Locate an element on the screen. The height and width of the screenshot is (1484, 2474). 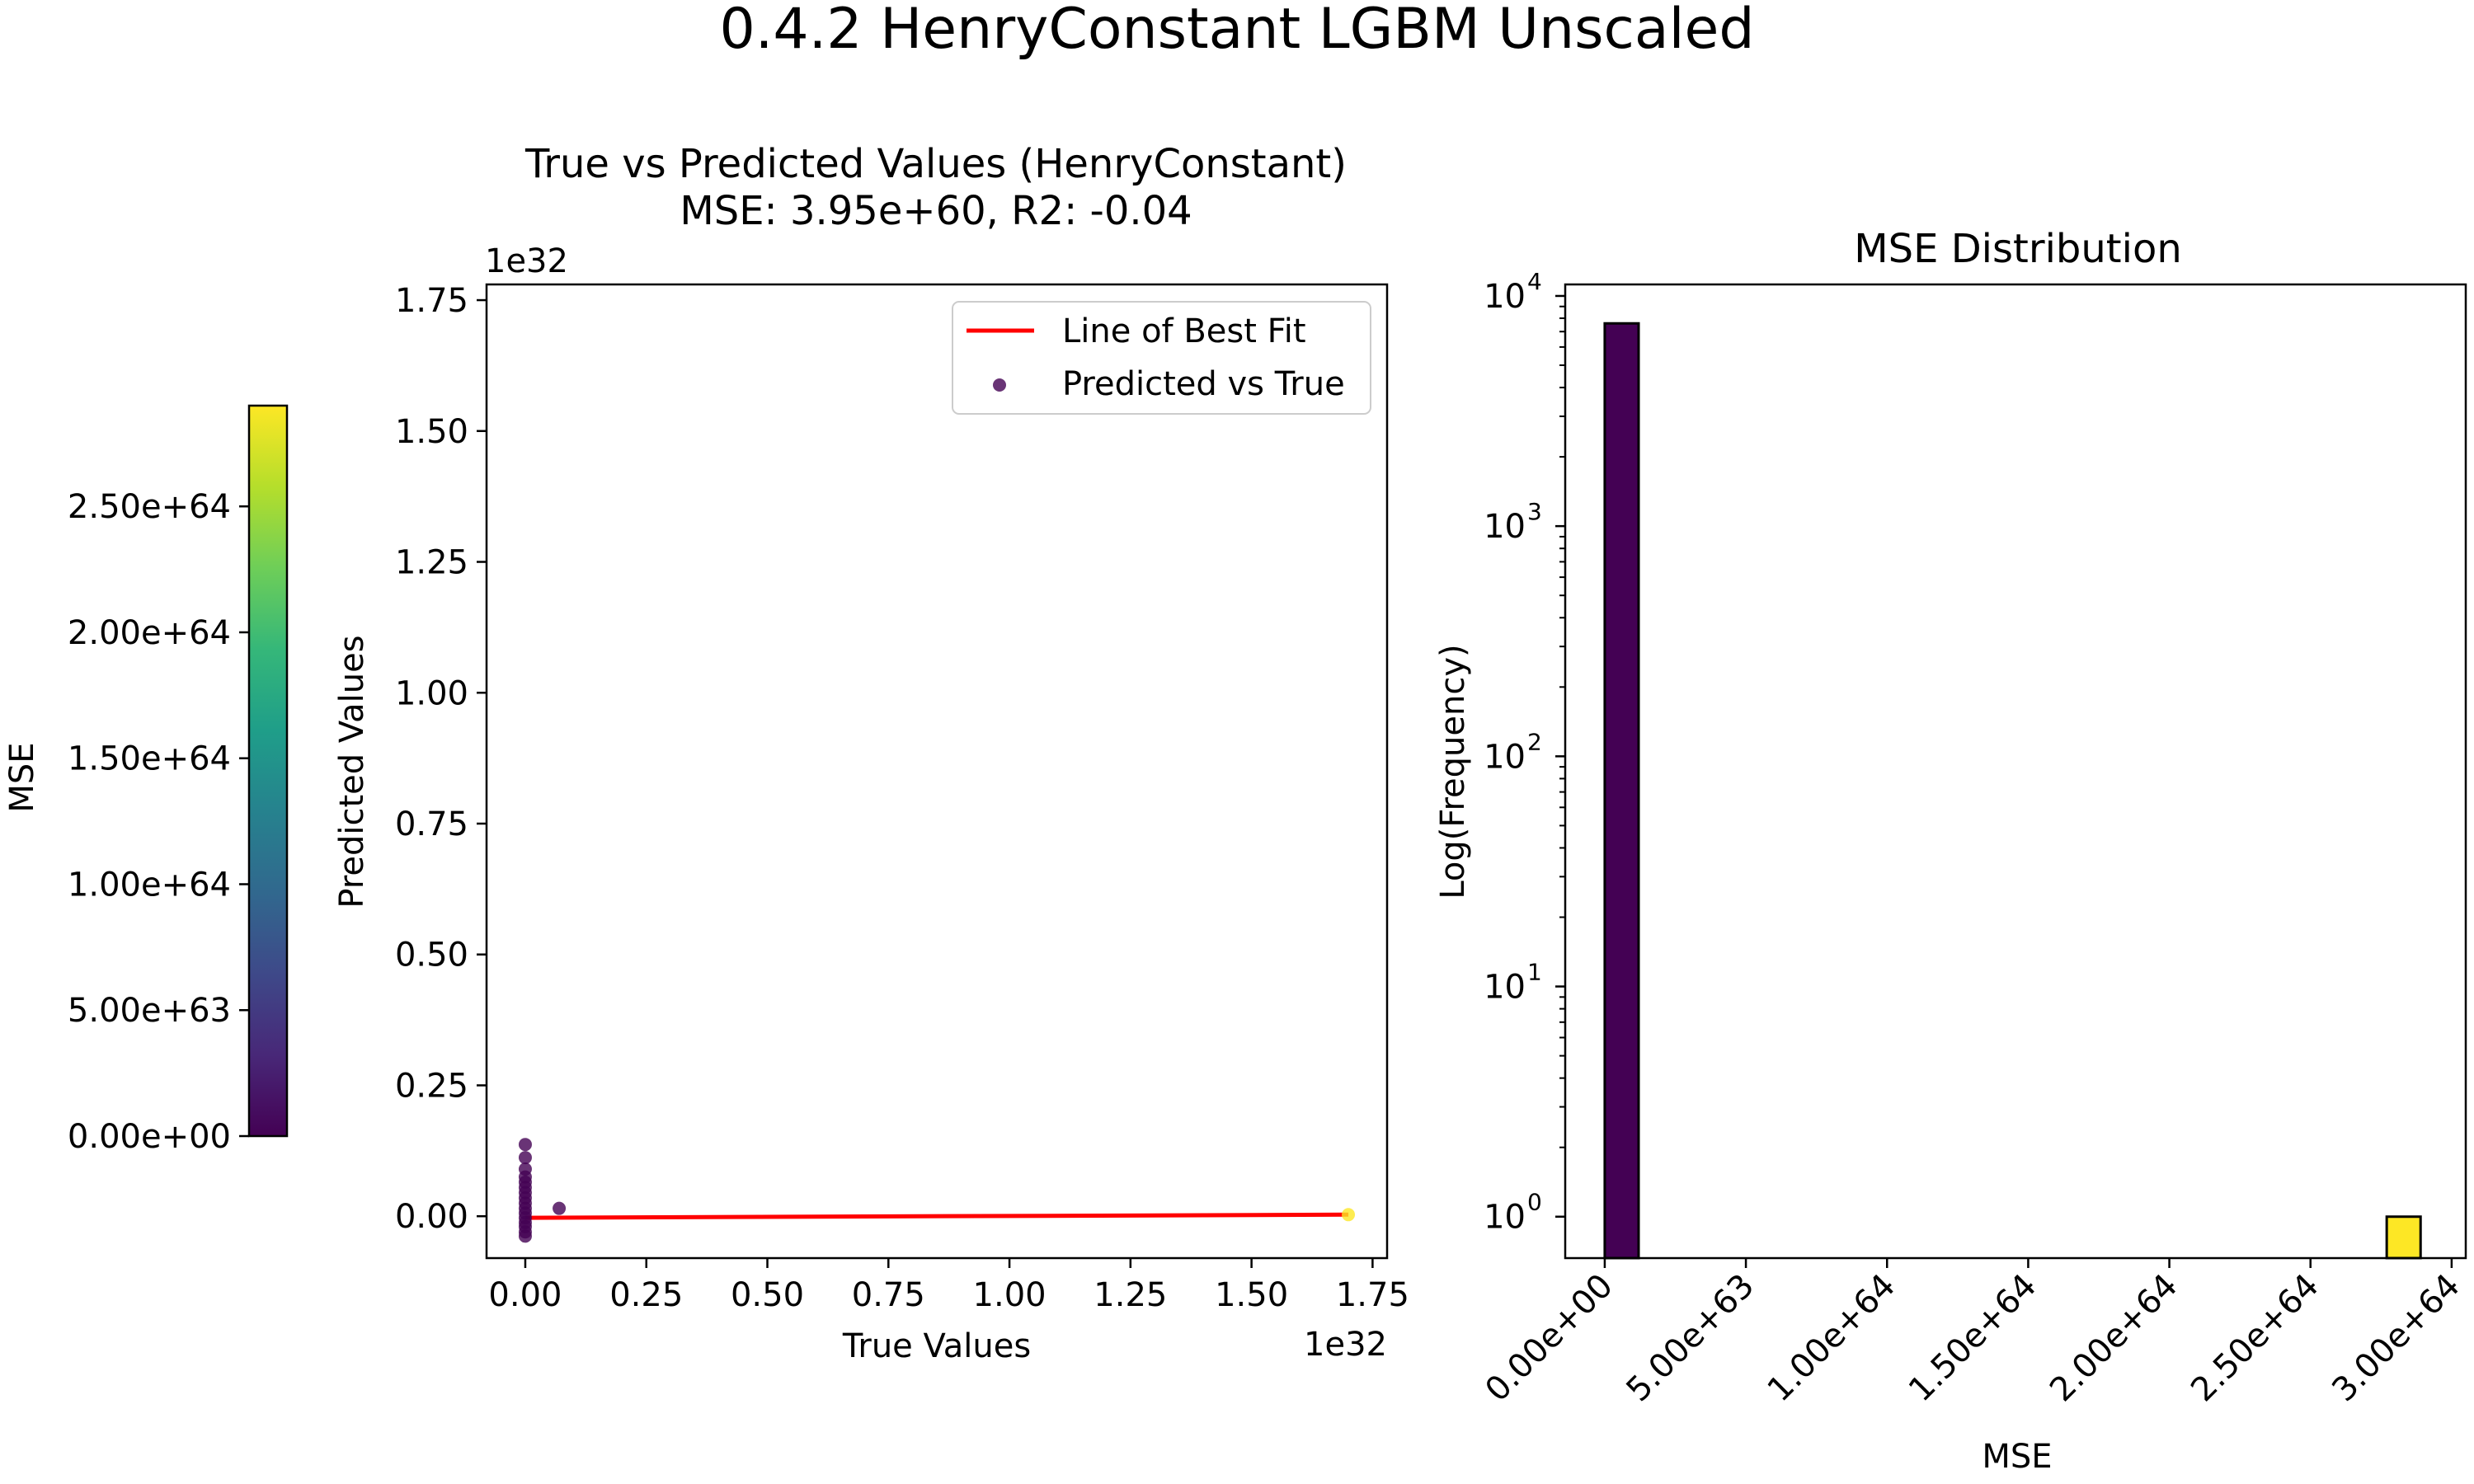
scatter-ytick-label: 1.50 is located at coordinates (431, 432).